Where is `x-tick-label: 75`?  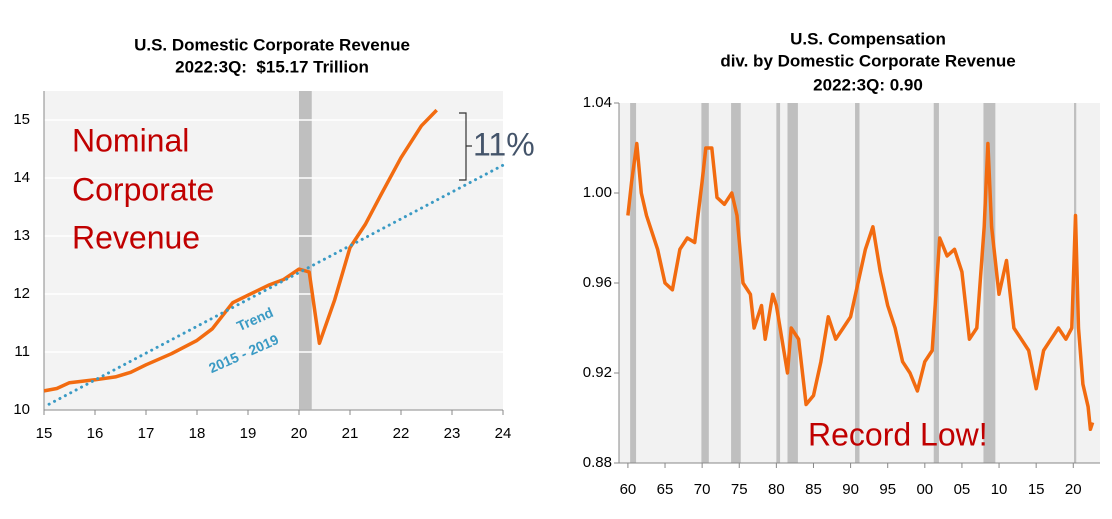
x-tick-label: 75 is located at coordinates (739, 489).